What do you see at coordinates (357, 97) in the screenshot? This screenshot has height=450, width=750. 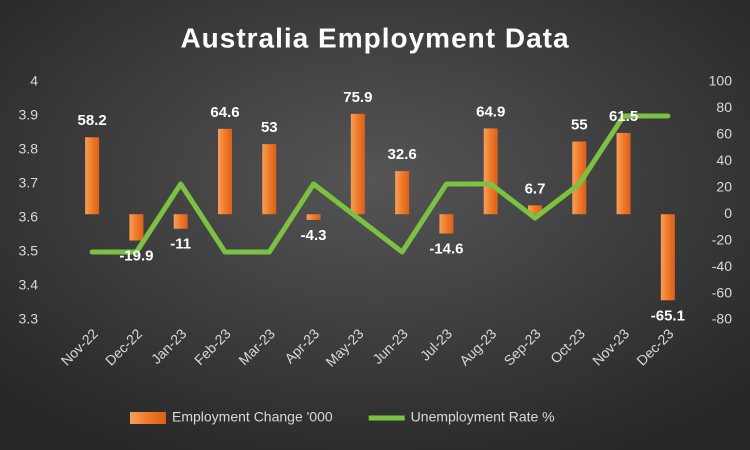 I see `data-label: 75.9` at bounding box center [357, 97].